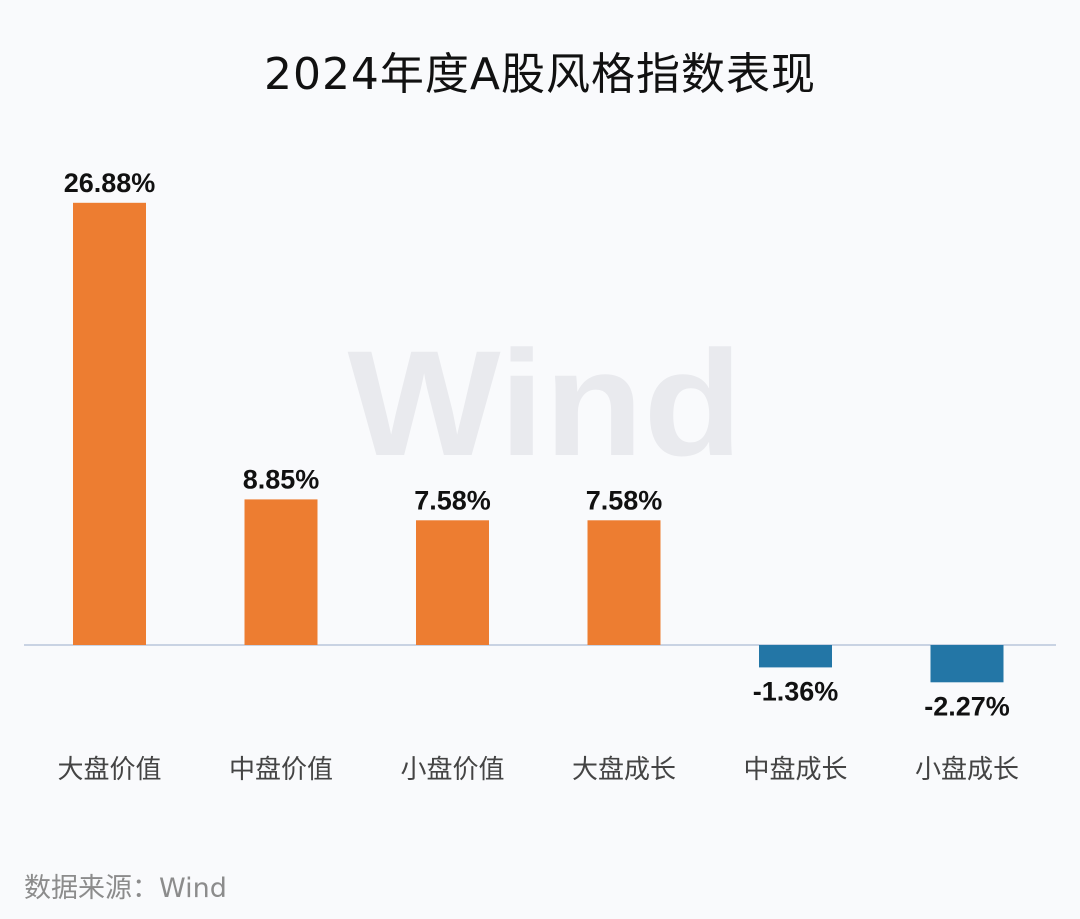  I want to click on source-note: 数据来源：Wind, so click(125, 888).